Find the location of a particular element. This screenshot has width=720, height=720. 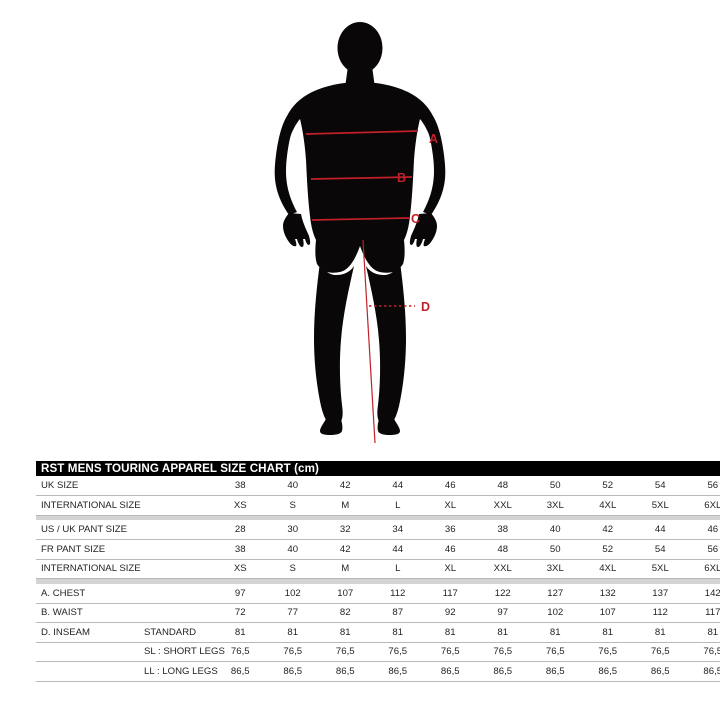

table-cell: 142 is located at coordinates (703, 593).